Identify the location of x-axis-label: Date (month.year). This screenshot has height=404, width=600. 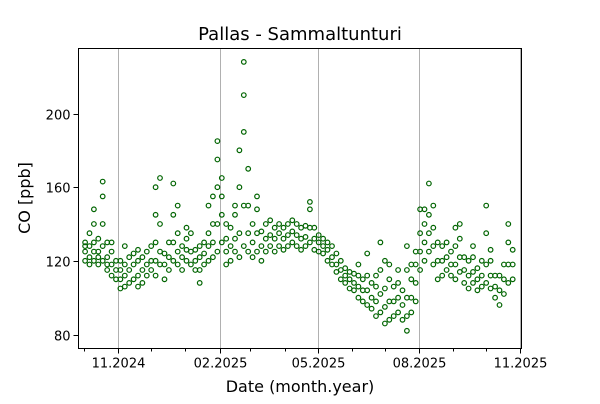
(300, 386).